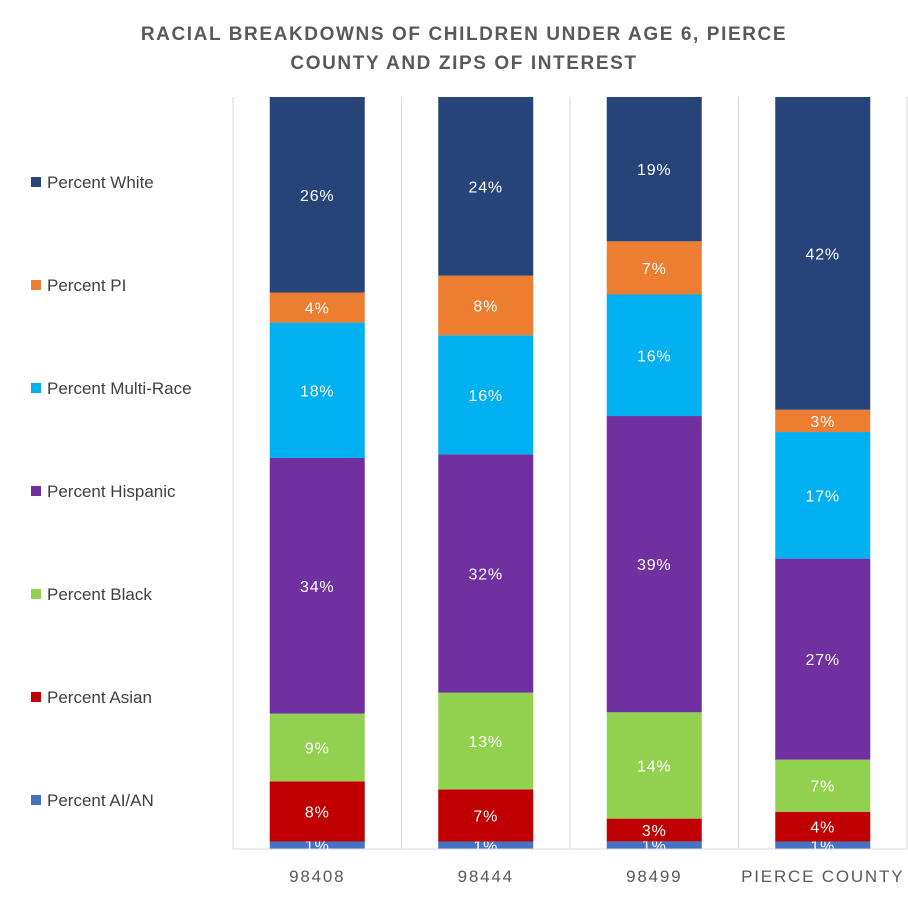 Image resolution: width=908 pixels, height=897 pixels. What do you see at coordinates (822, 876) in the screenshot?
I see `x-tick-label-pierce-county: PIERCE COUNTY` at bounding box center [822, 876].